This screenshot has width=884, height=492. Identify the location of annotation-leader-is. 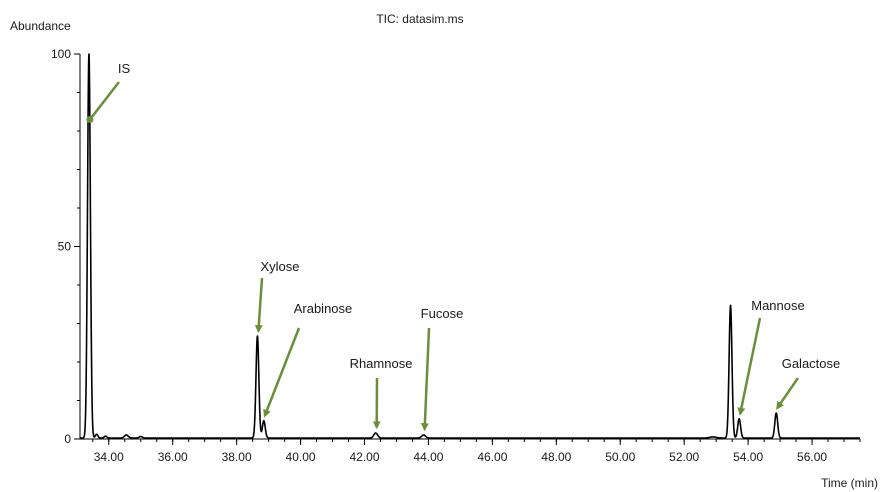
(104, 101).